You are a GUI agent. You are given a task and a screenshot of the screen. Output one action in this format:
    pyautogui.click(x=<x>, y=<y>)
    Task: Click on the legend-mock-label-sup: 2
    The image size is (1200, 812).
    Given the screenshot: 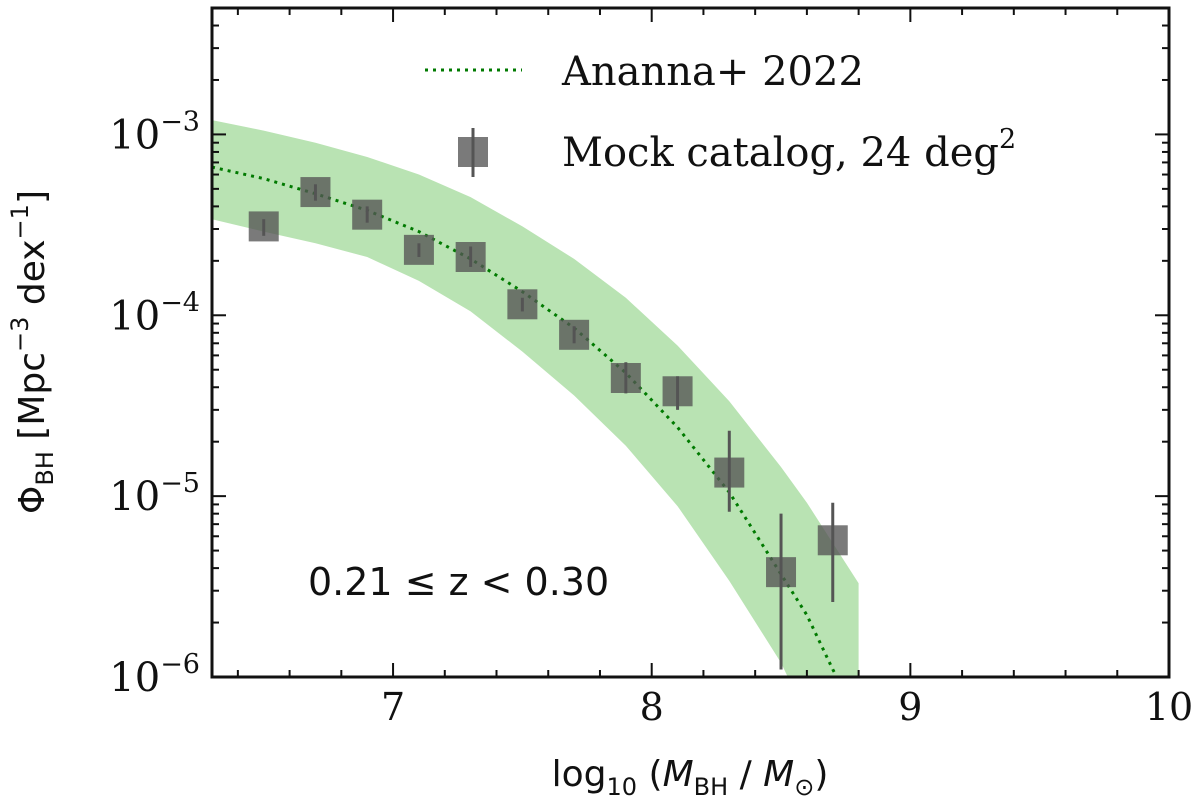 What is the action you would take?
    pyautogui.click(x=1007, y=139)
    